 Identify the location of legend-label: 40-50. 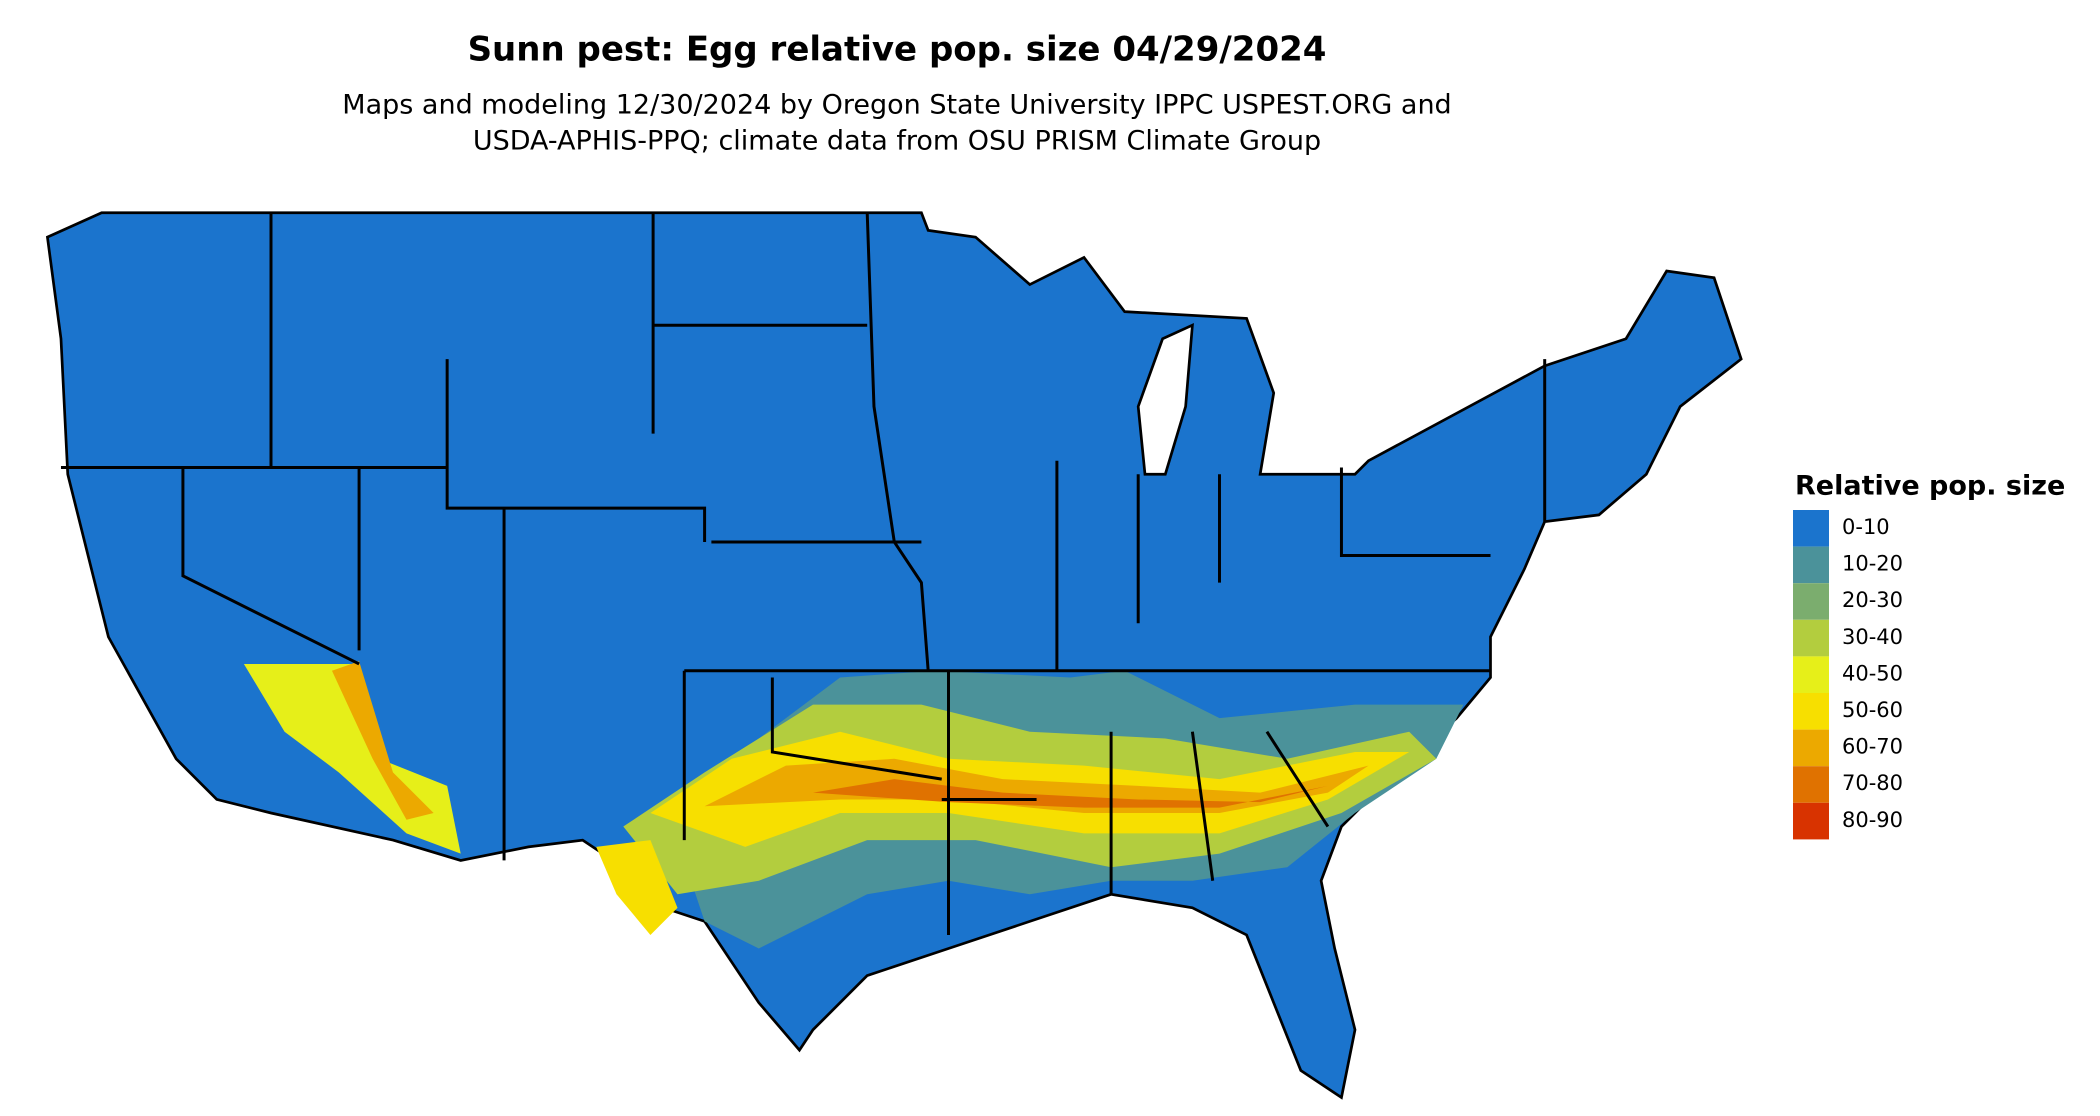
(1872, 673).